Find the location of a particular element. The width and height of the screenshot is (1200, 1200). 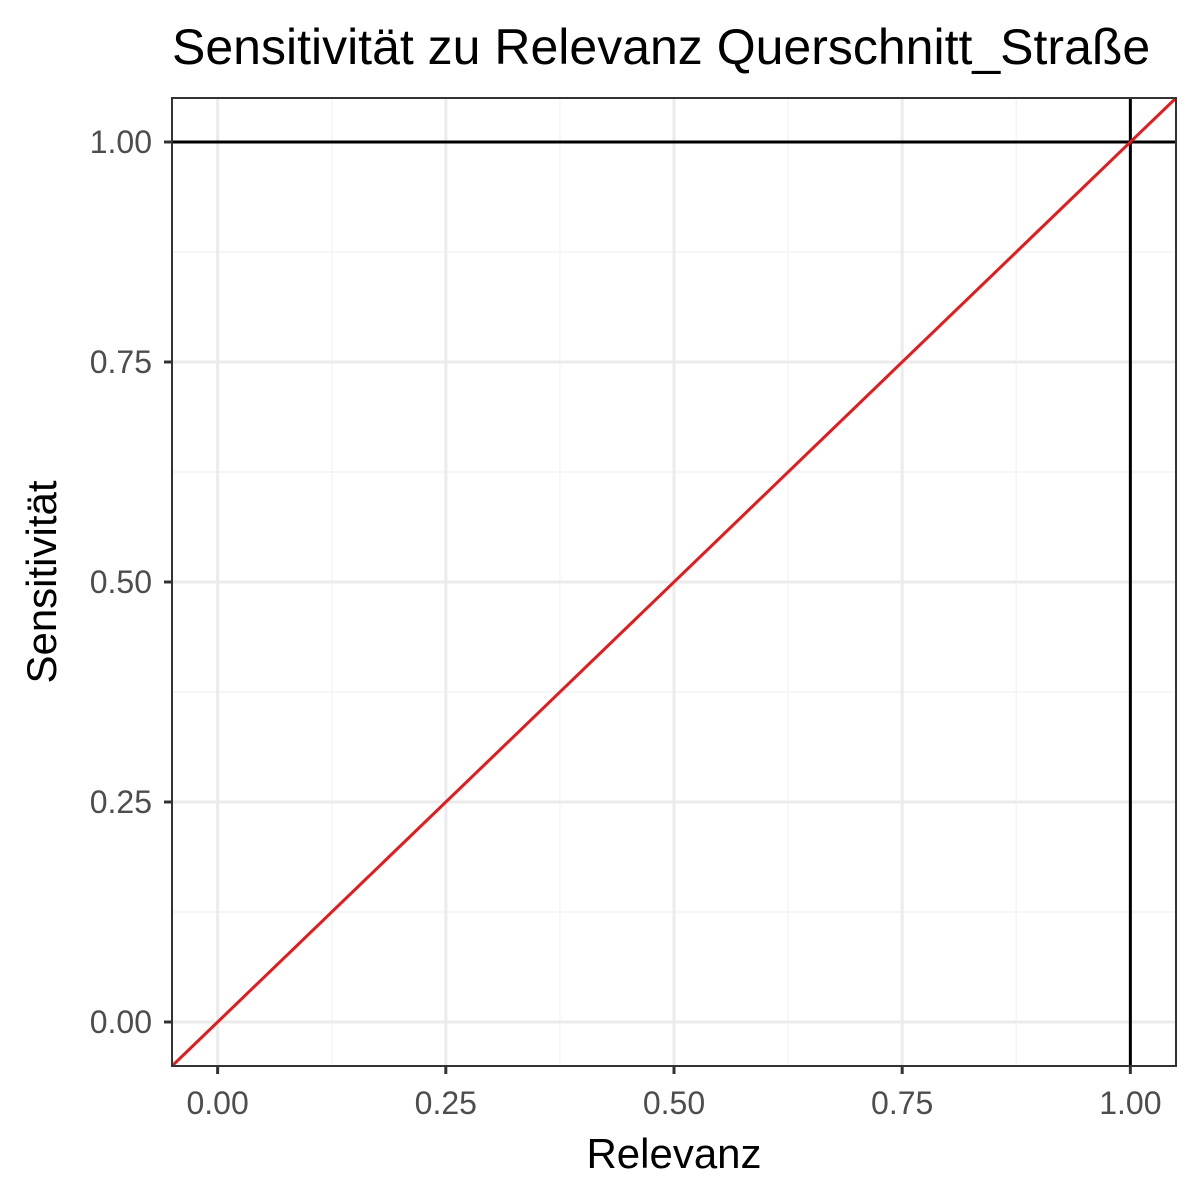

y-tick-label: 0.50 is located at coordinates (121, 582).